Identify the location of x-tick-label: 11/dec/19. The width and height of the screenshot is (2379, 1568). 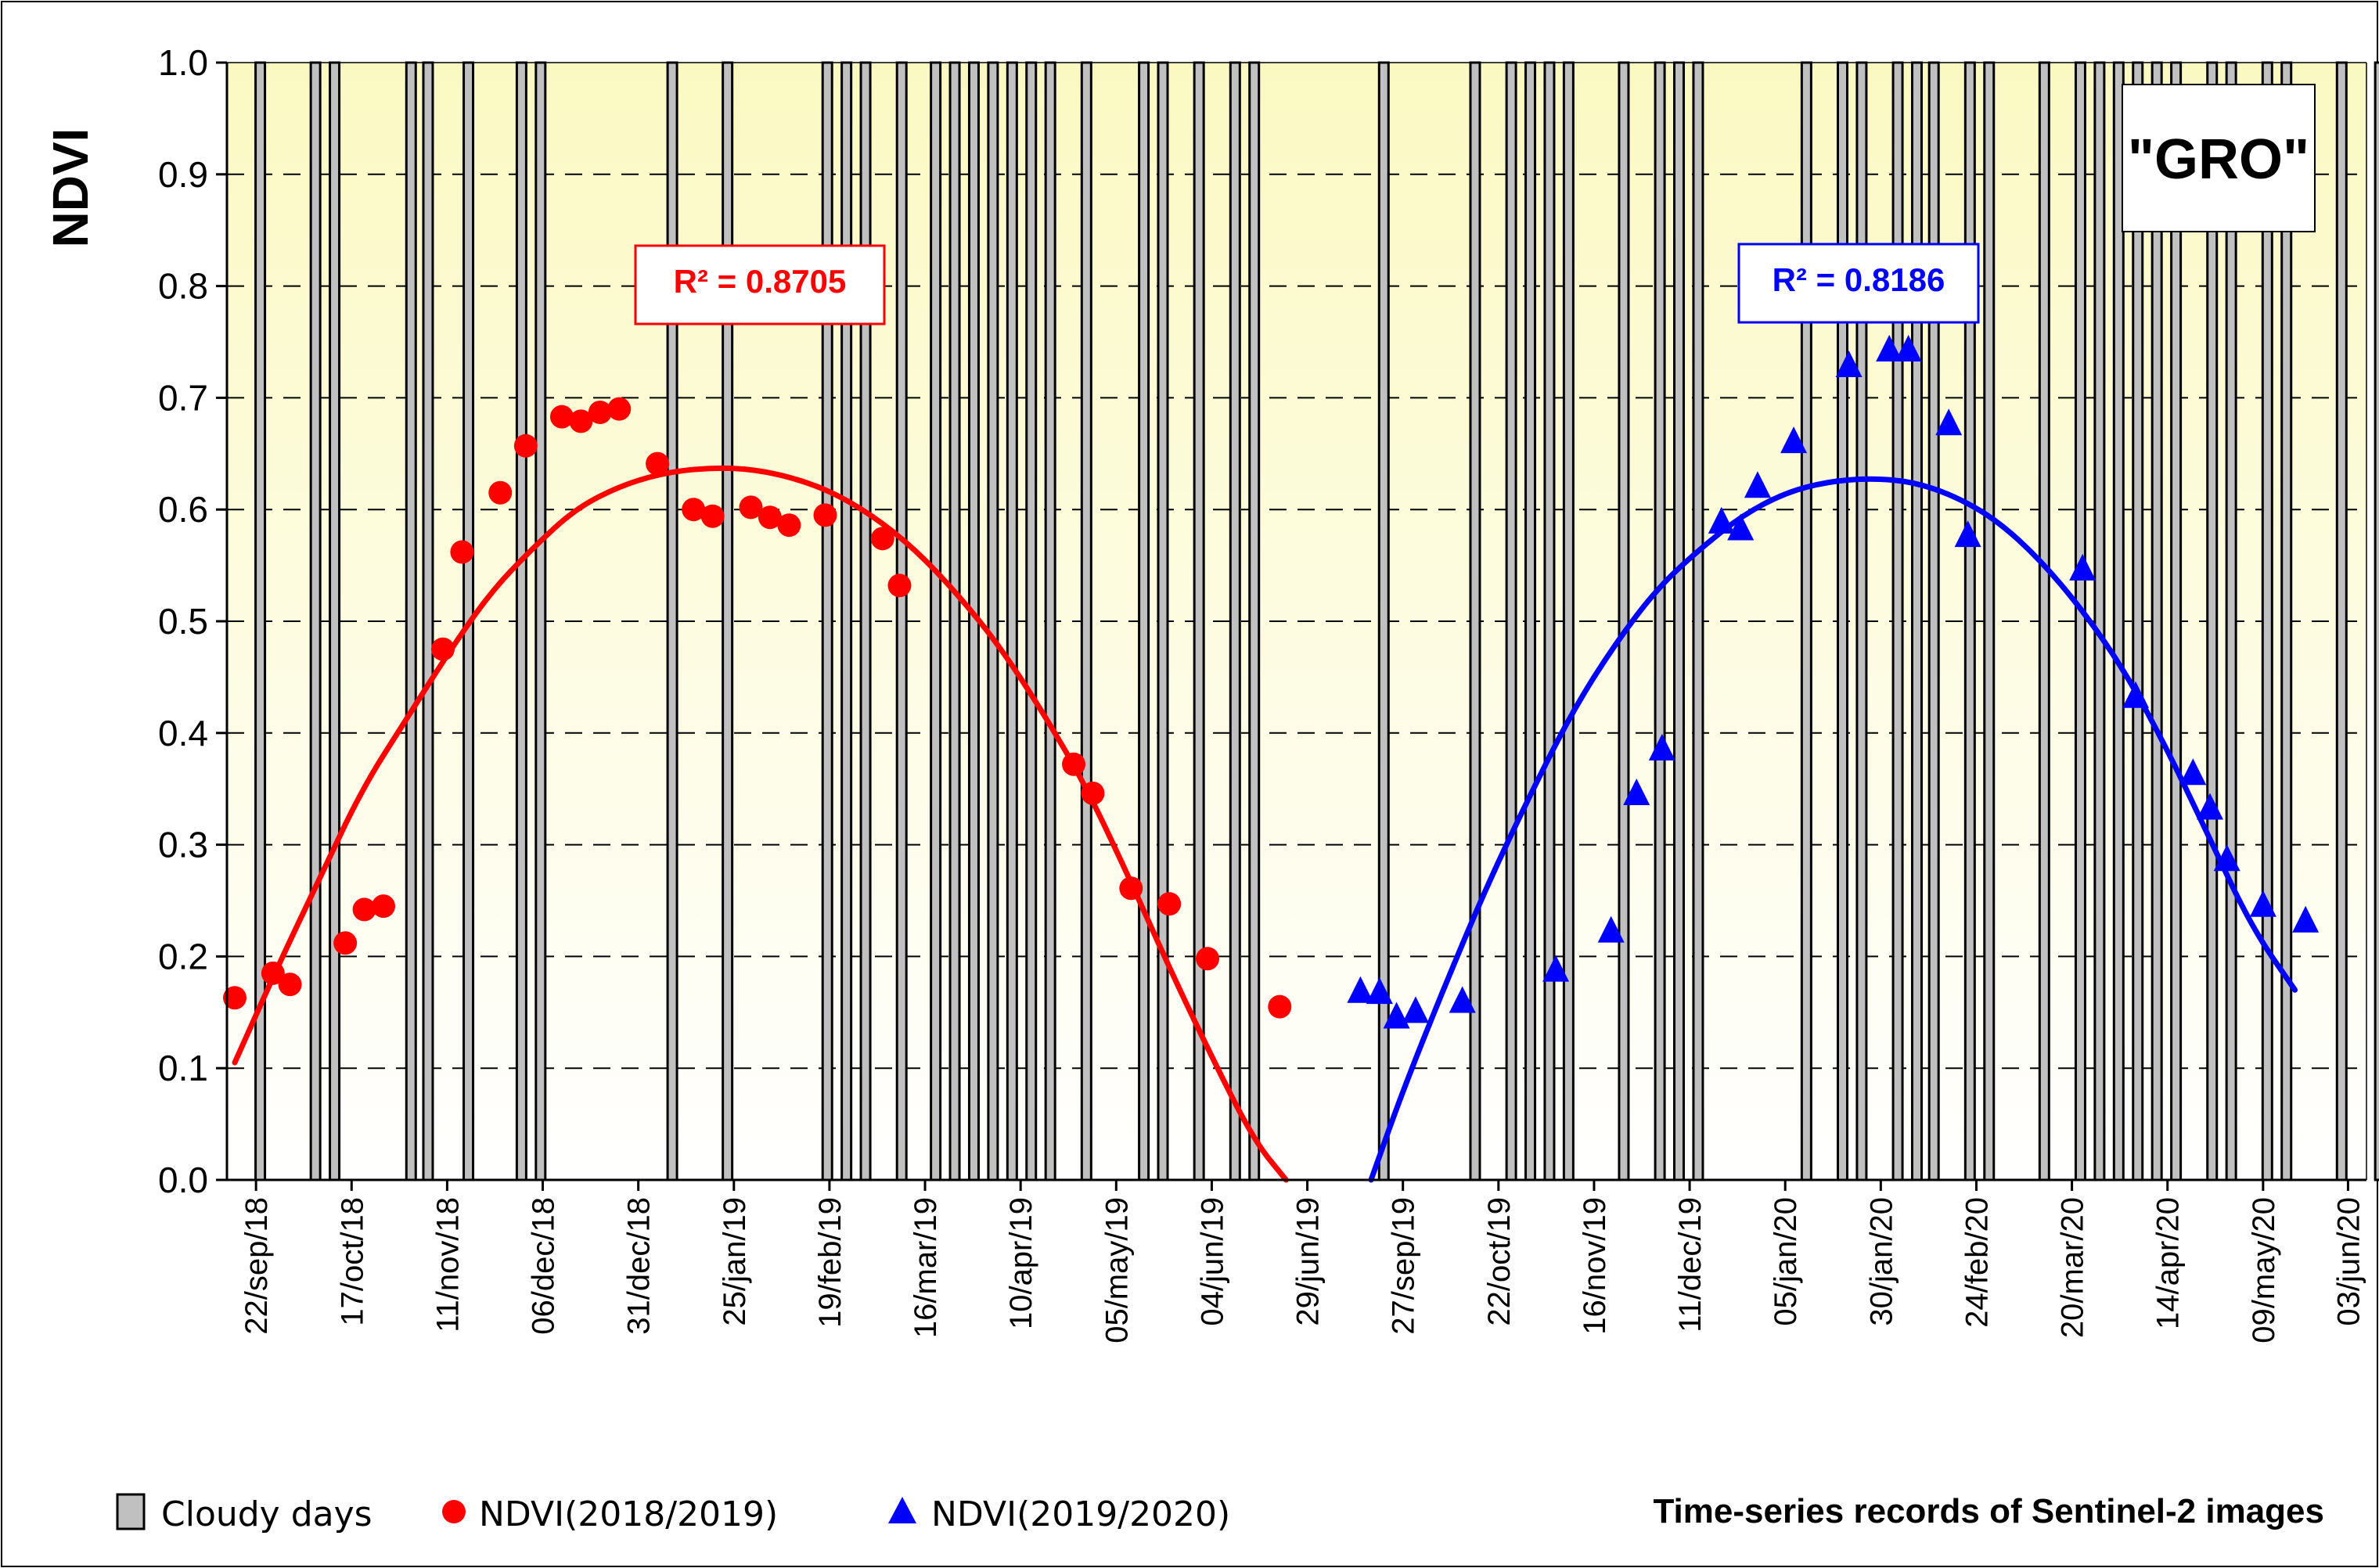
(1690, 1264).